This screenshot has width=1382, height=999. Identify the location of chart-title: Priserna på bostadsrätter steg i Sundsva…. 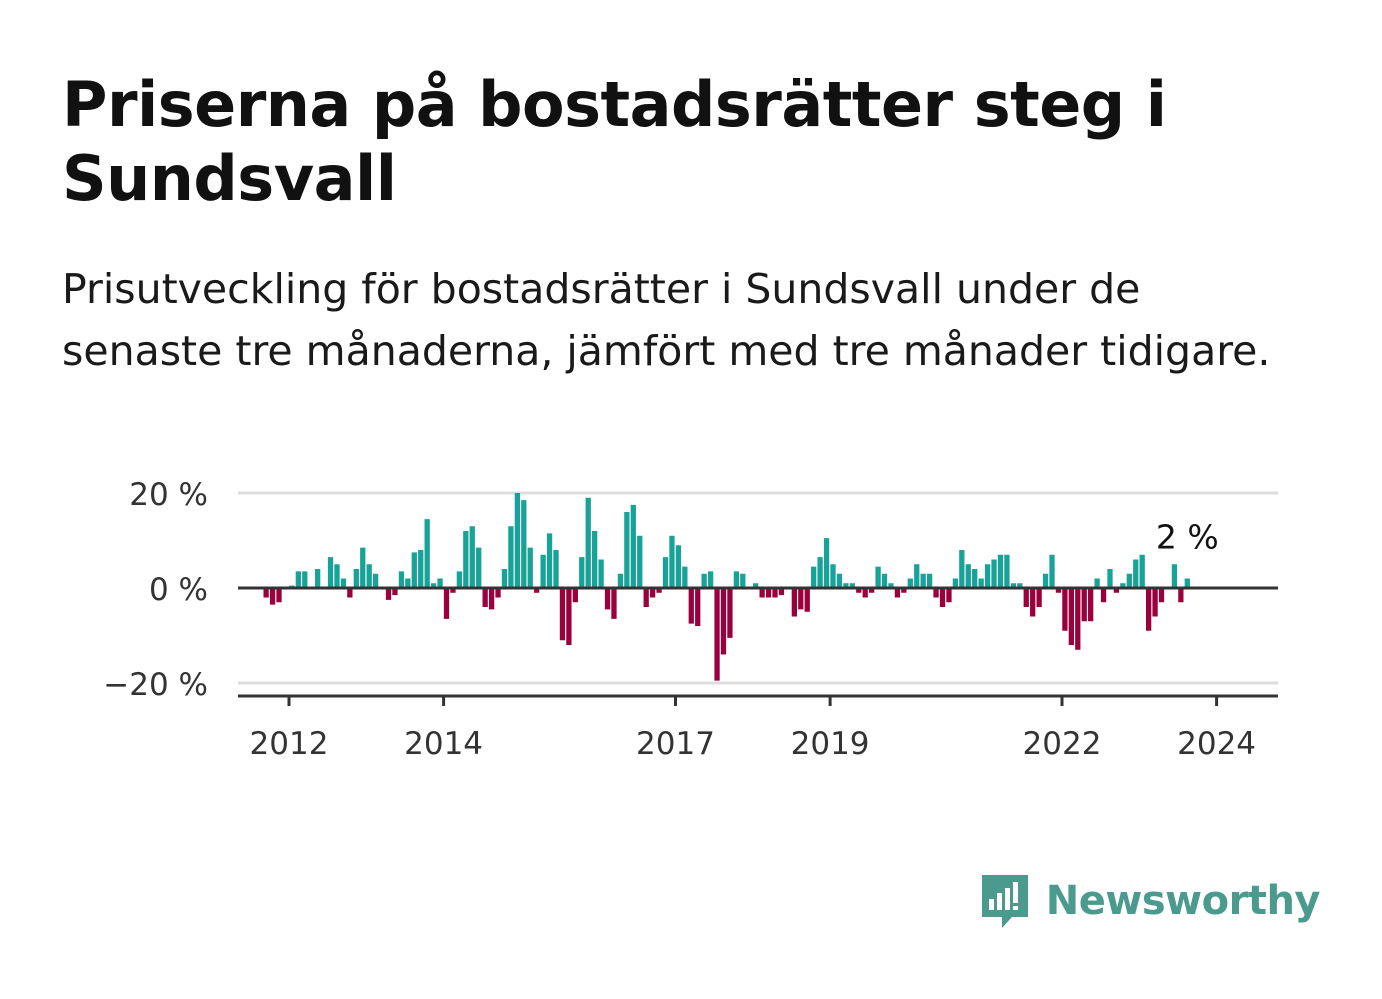
(614, 141).